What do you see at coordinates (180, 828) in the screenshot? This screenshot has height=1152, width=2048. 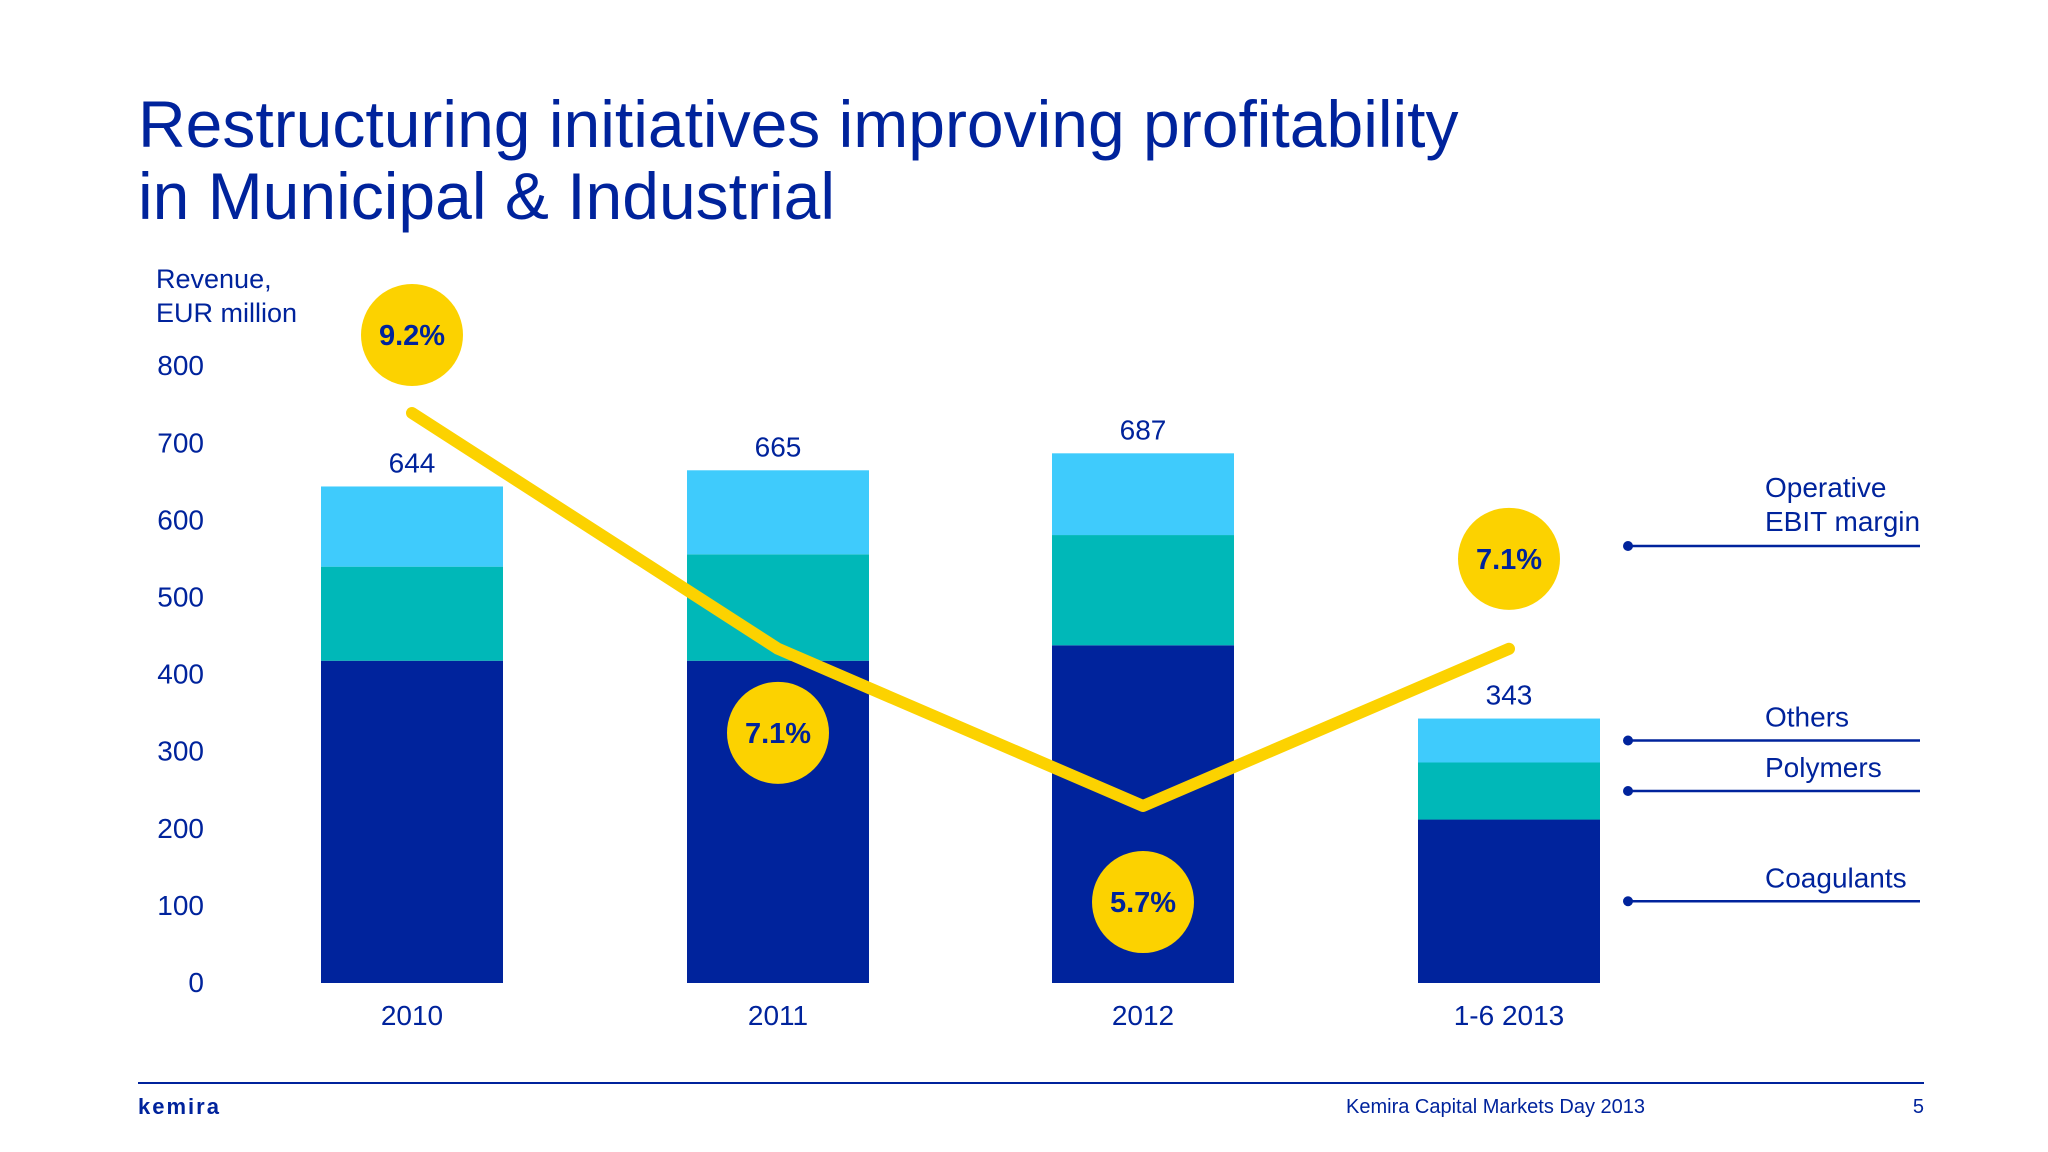 I see `y-tick-label: 200` at bounding box center [180, 828].